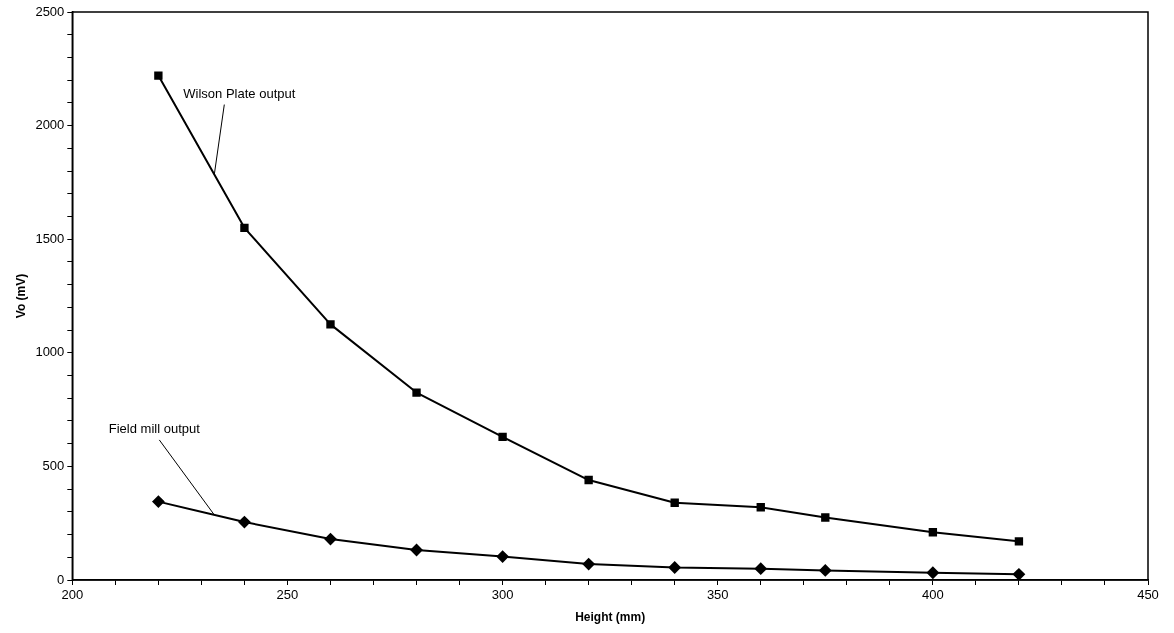 This screenshot has width=1174, height=633. Describe the element at coordinates (239, 94) in the screenshot. I see `series-label: Wilson Plate output` at that location.